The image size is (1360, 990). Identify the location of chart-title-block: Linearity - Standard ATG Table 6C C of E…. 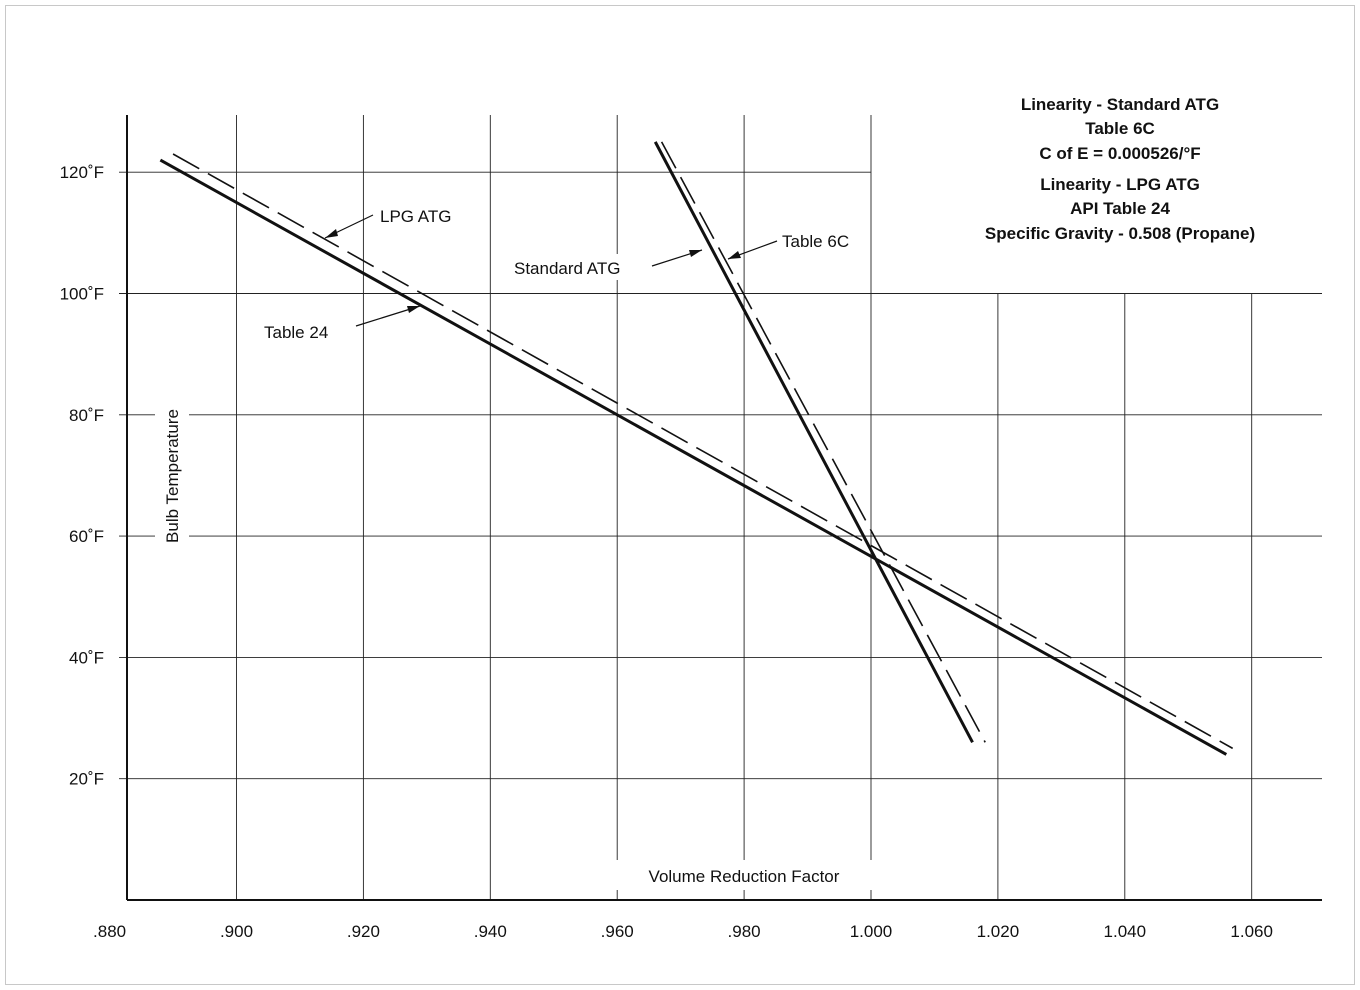
(1120, 169).